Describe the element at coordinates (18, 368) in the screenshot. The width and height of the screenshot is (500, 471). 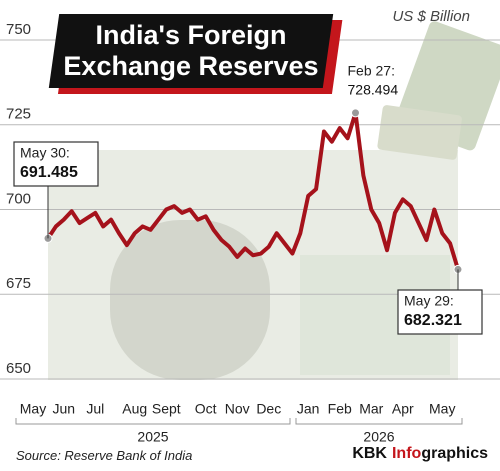
I see `y-tick-label: 650` at that location.